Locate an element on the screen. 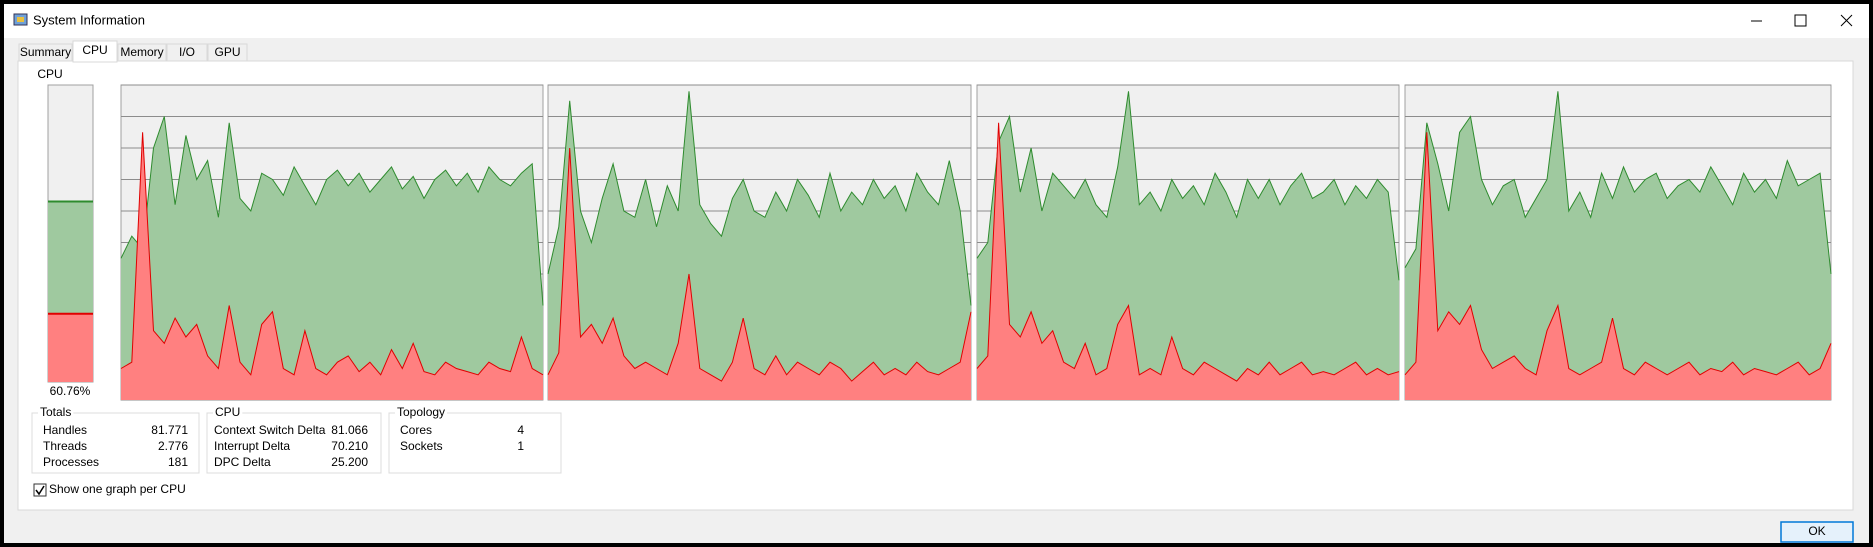 This screenshot has width=1873, height=547. checkmark is located at coordinates (40, 490).